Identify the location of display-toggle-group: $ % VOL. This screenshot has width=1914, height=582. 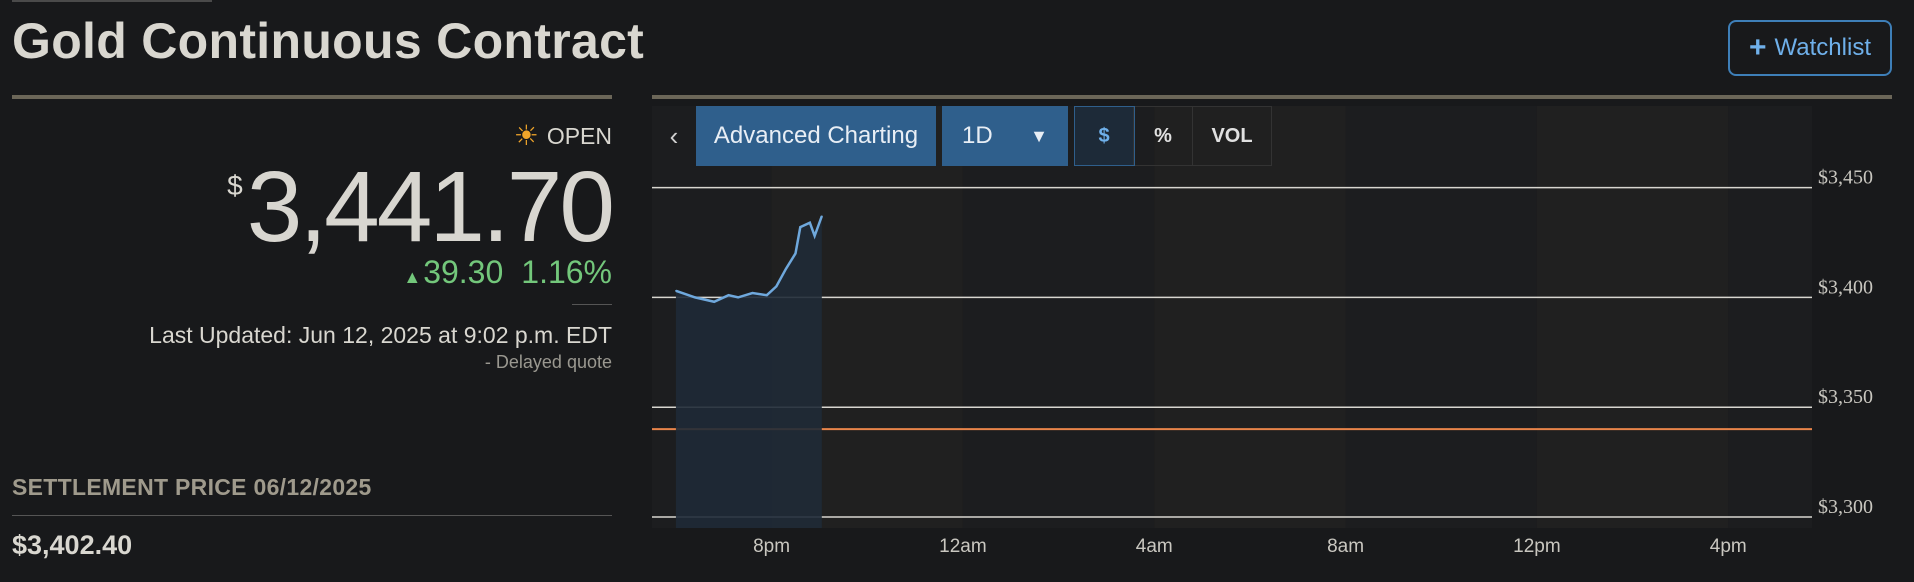
(1173, 136).